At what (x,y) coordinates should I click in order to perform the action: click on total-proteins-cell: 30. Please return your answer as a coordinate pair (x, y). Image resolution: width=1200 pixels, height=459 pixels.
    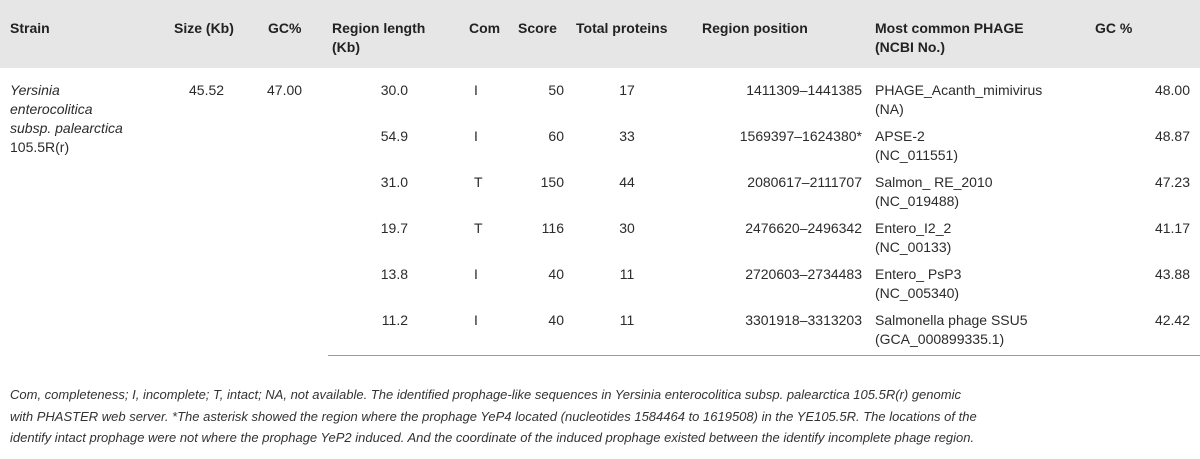
    Looking at the image, I should click on (627, 228).